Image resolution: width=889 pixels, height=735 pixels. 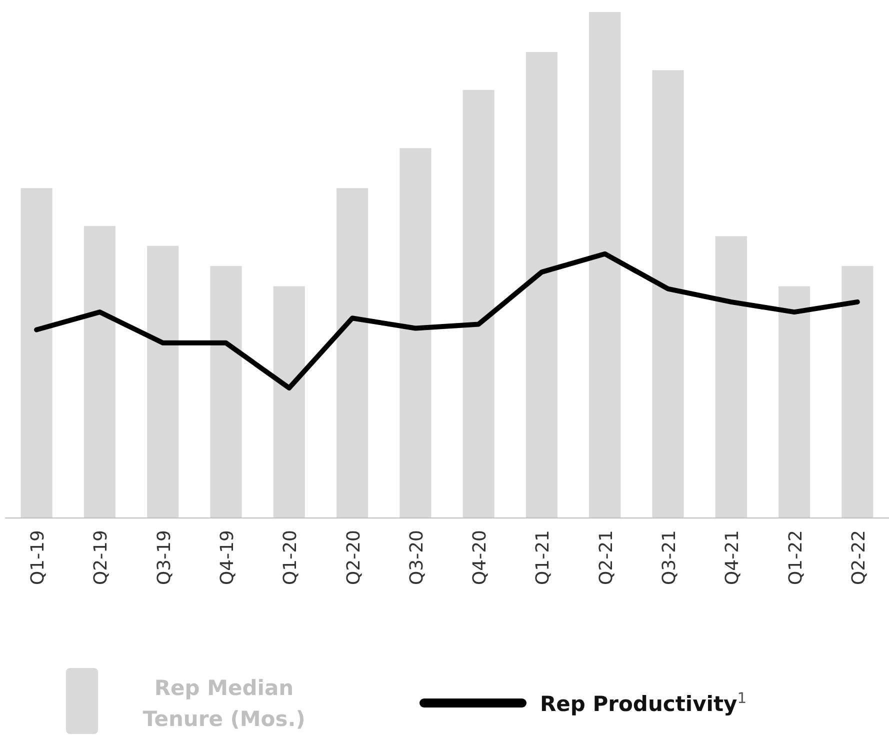 I want to click on x-tick-label: Q1-21, so click(x=543, y=558).